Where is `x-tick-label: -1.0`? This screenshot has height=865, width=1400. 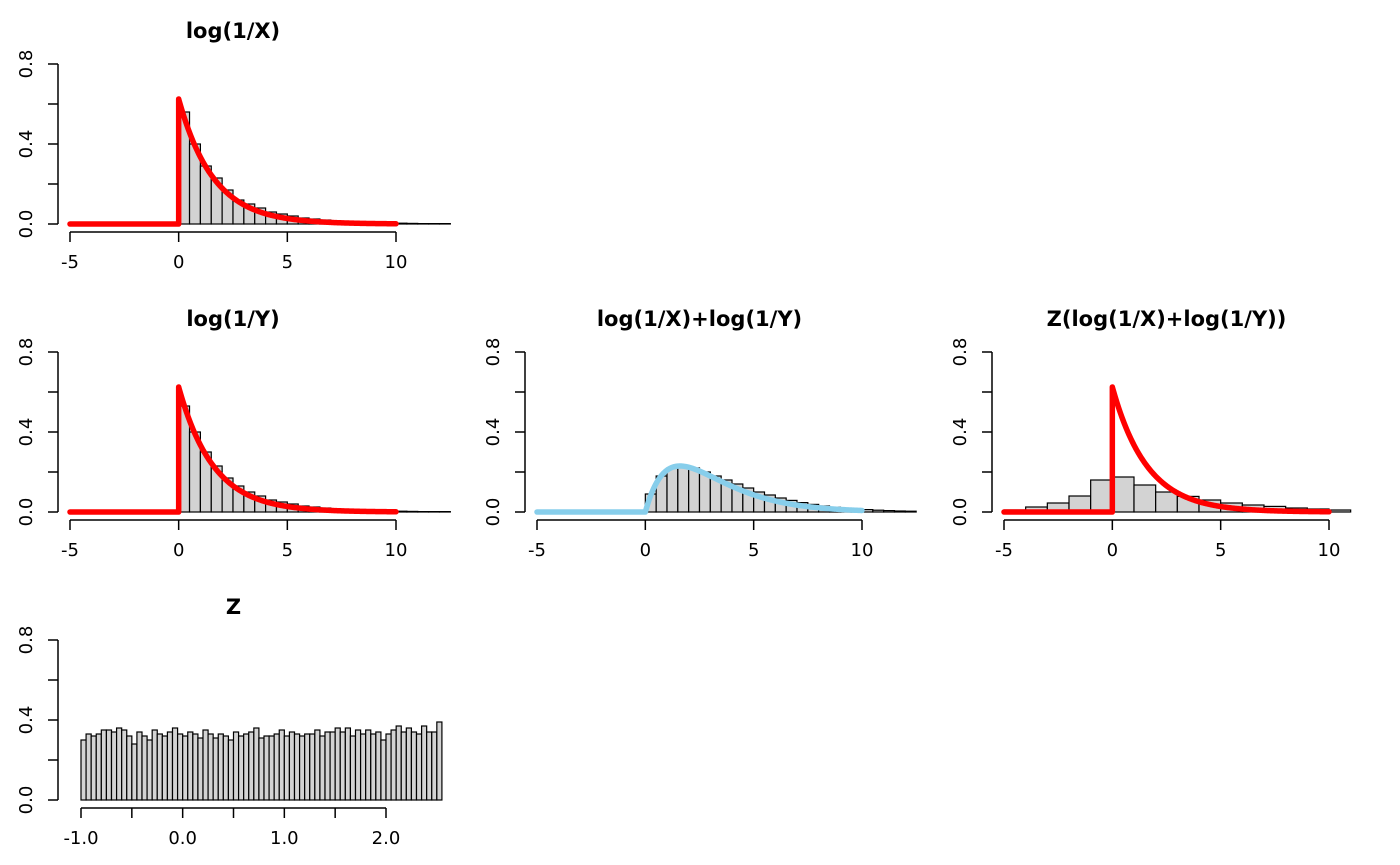 x-tick-label: -1.0 is located at coordinates (80, 838).